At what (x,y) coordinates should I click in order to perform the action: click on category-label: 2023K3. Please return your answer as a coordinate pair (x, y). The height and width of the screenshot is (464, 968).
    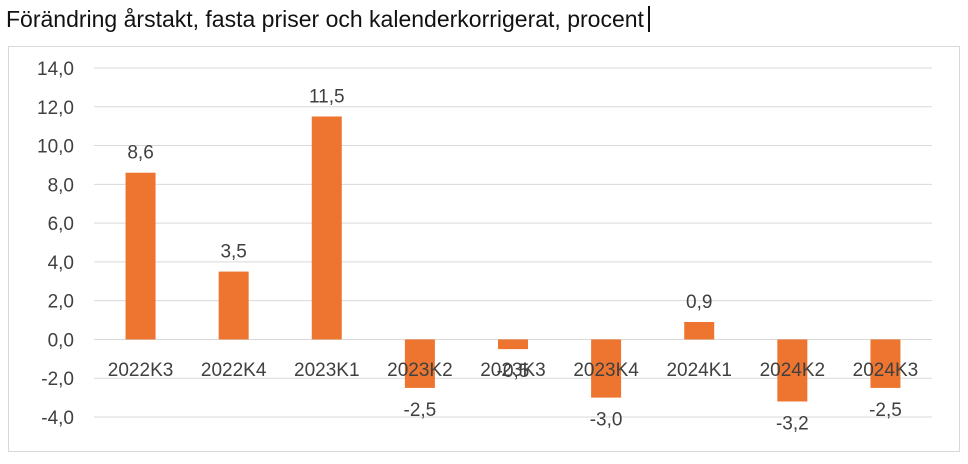
    Looking at the image, I should click on (513, 370).